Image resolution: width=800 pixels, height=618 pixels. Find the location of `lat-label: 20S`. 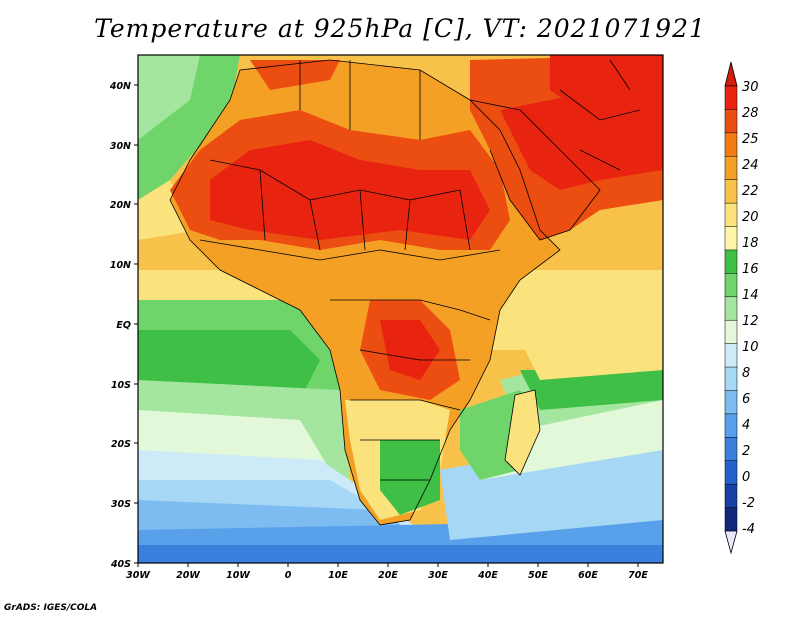

lat-label: 20S is located at coordinates (121, 444).